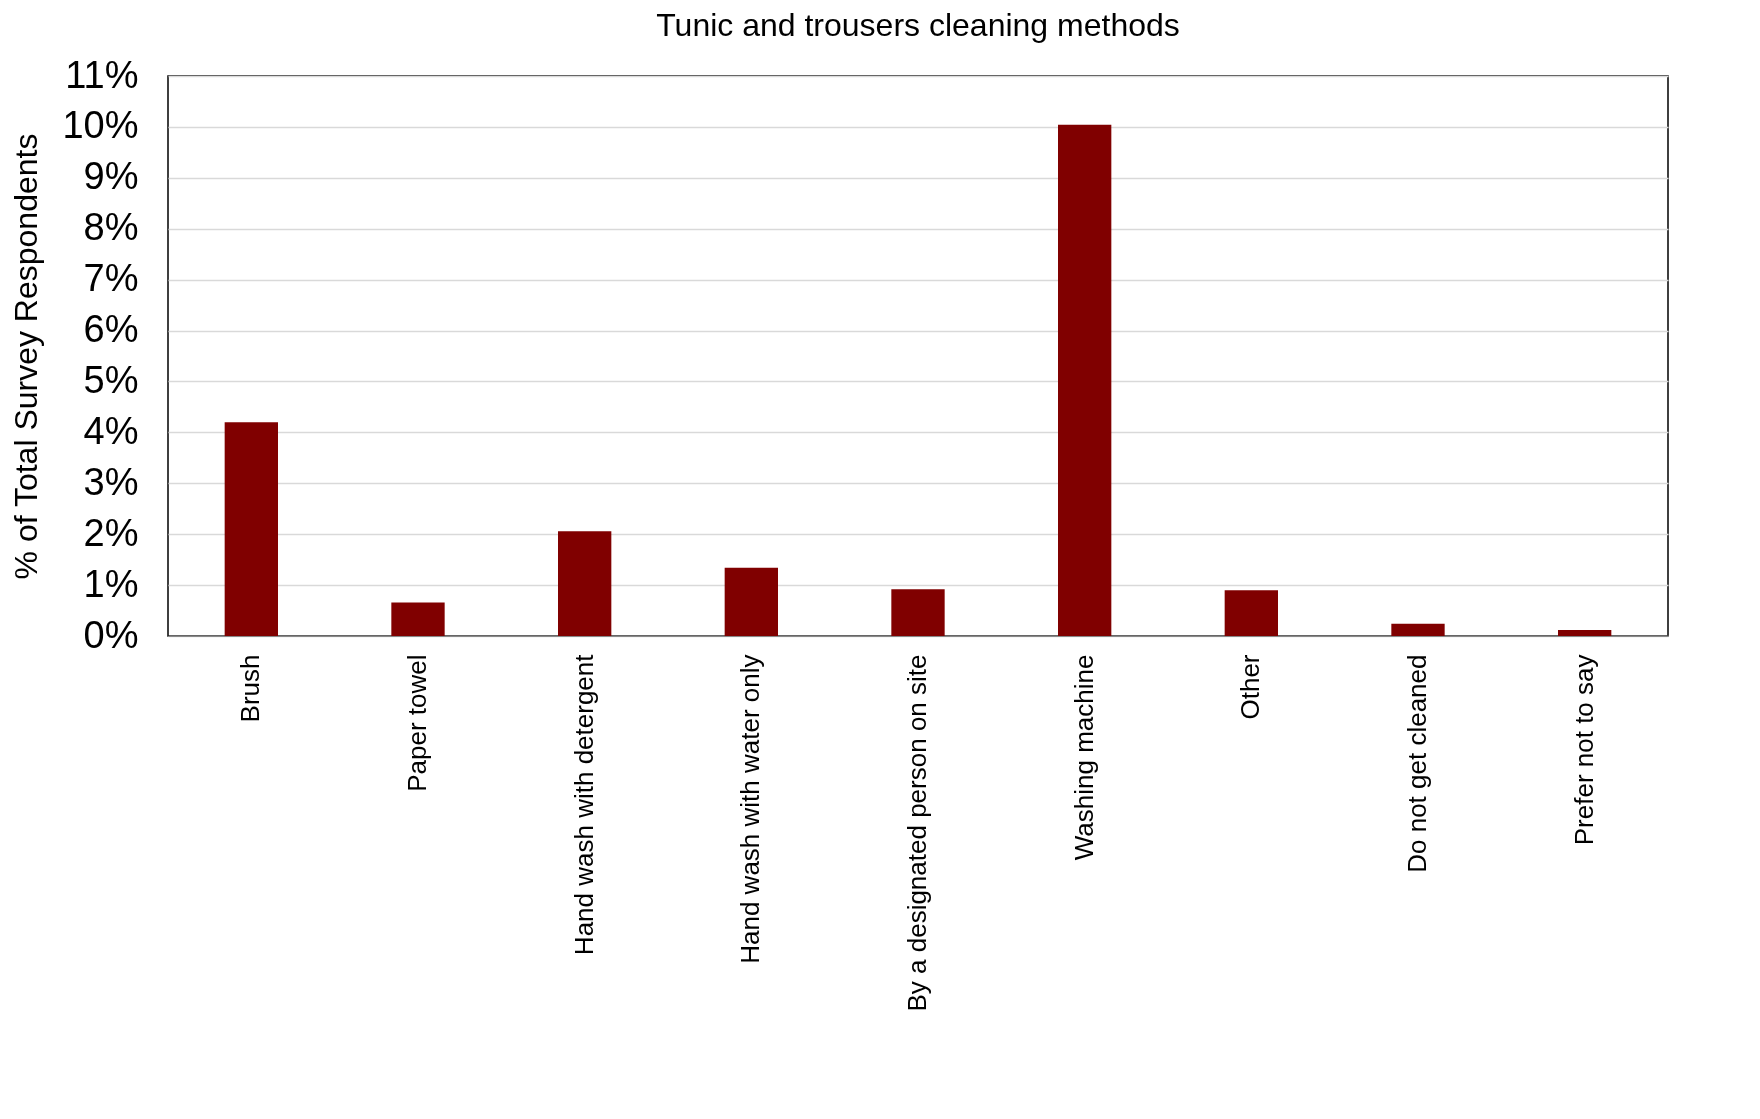 This screenshot has height=1119, width=1760. Describe the element at coordinates (918, 25) in the screenshot. I see `chart-title: Tunic and trousers cleaning methods` at that location.